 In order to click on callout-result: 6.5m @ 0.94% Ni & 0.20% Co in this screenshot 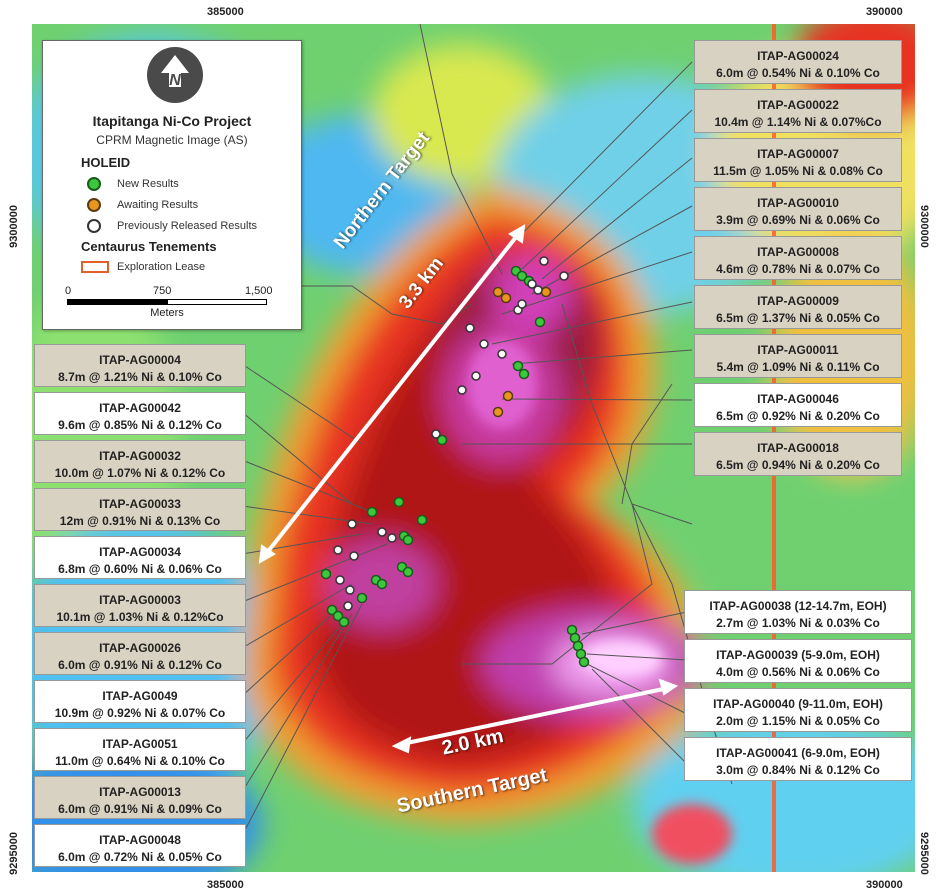, I will do `click(798, 465)`.